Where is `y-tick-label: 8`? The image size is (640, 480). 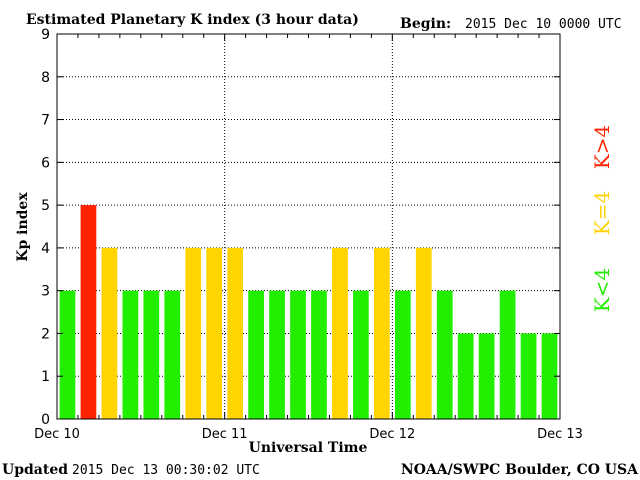 y-tick-label: 8 is located at coordinates (45, 78).